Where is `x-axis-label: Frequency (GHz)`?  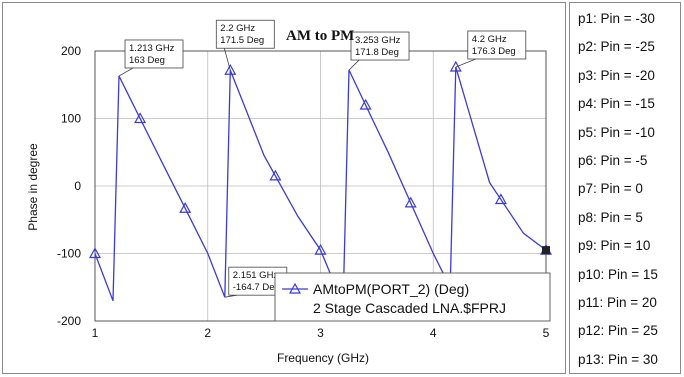
x-axis-label: Frequency (GHz) is located at coordinates (323, 358).